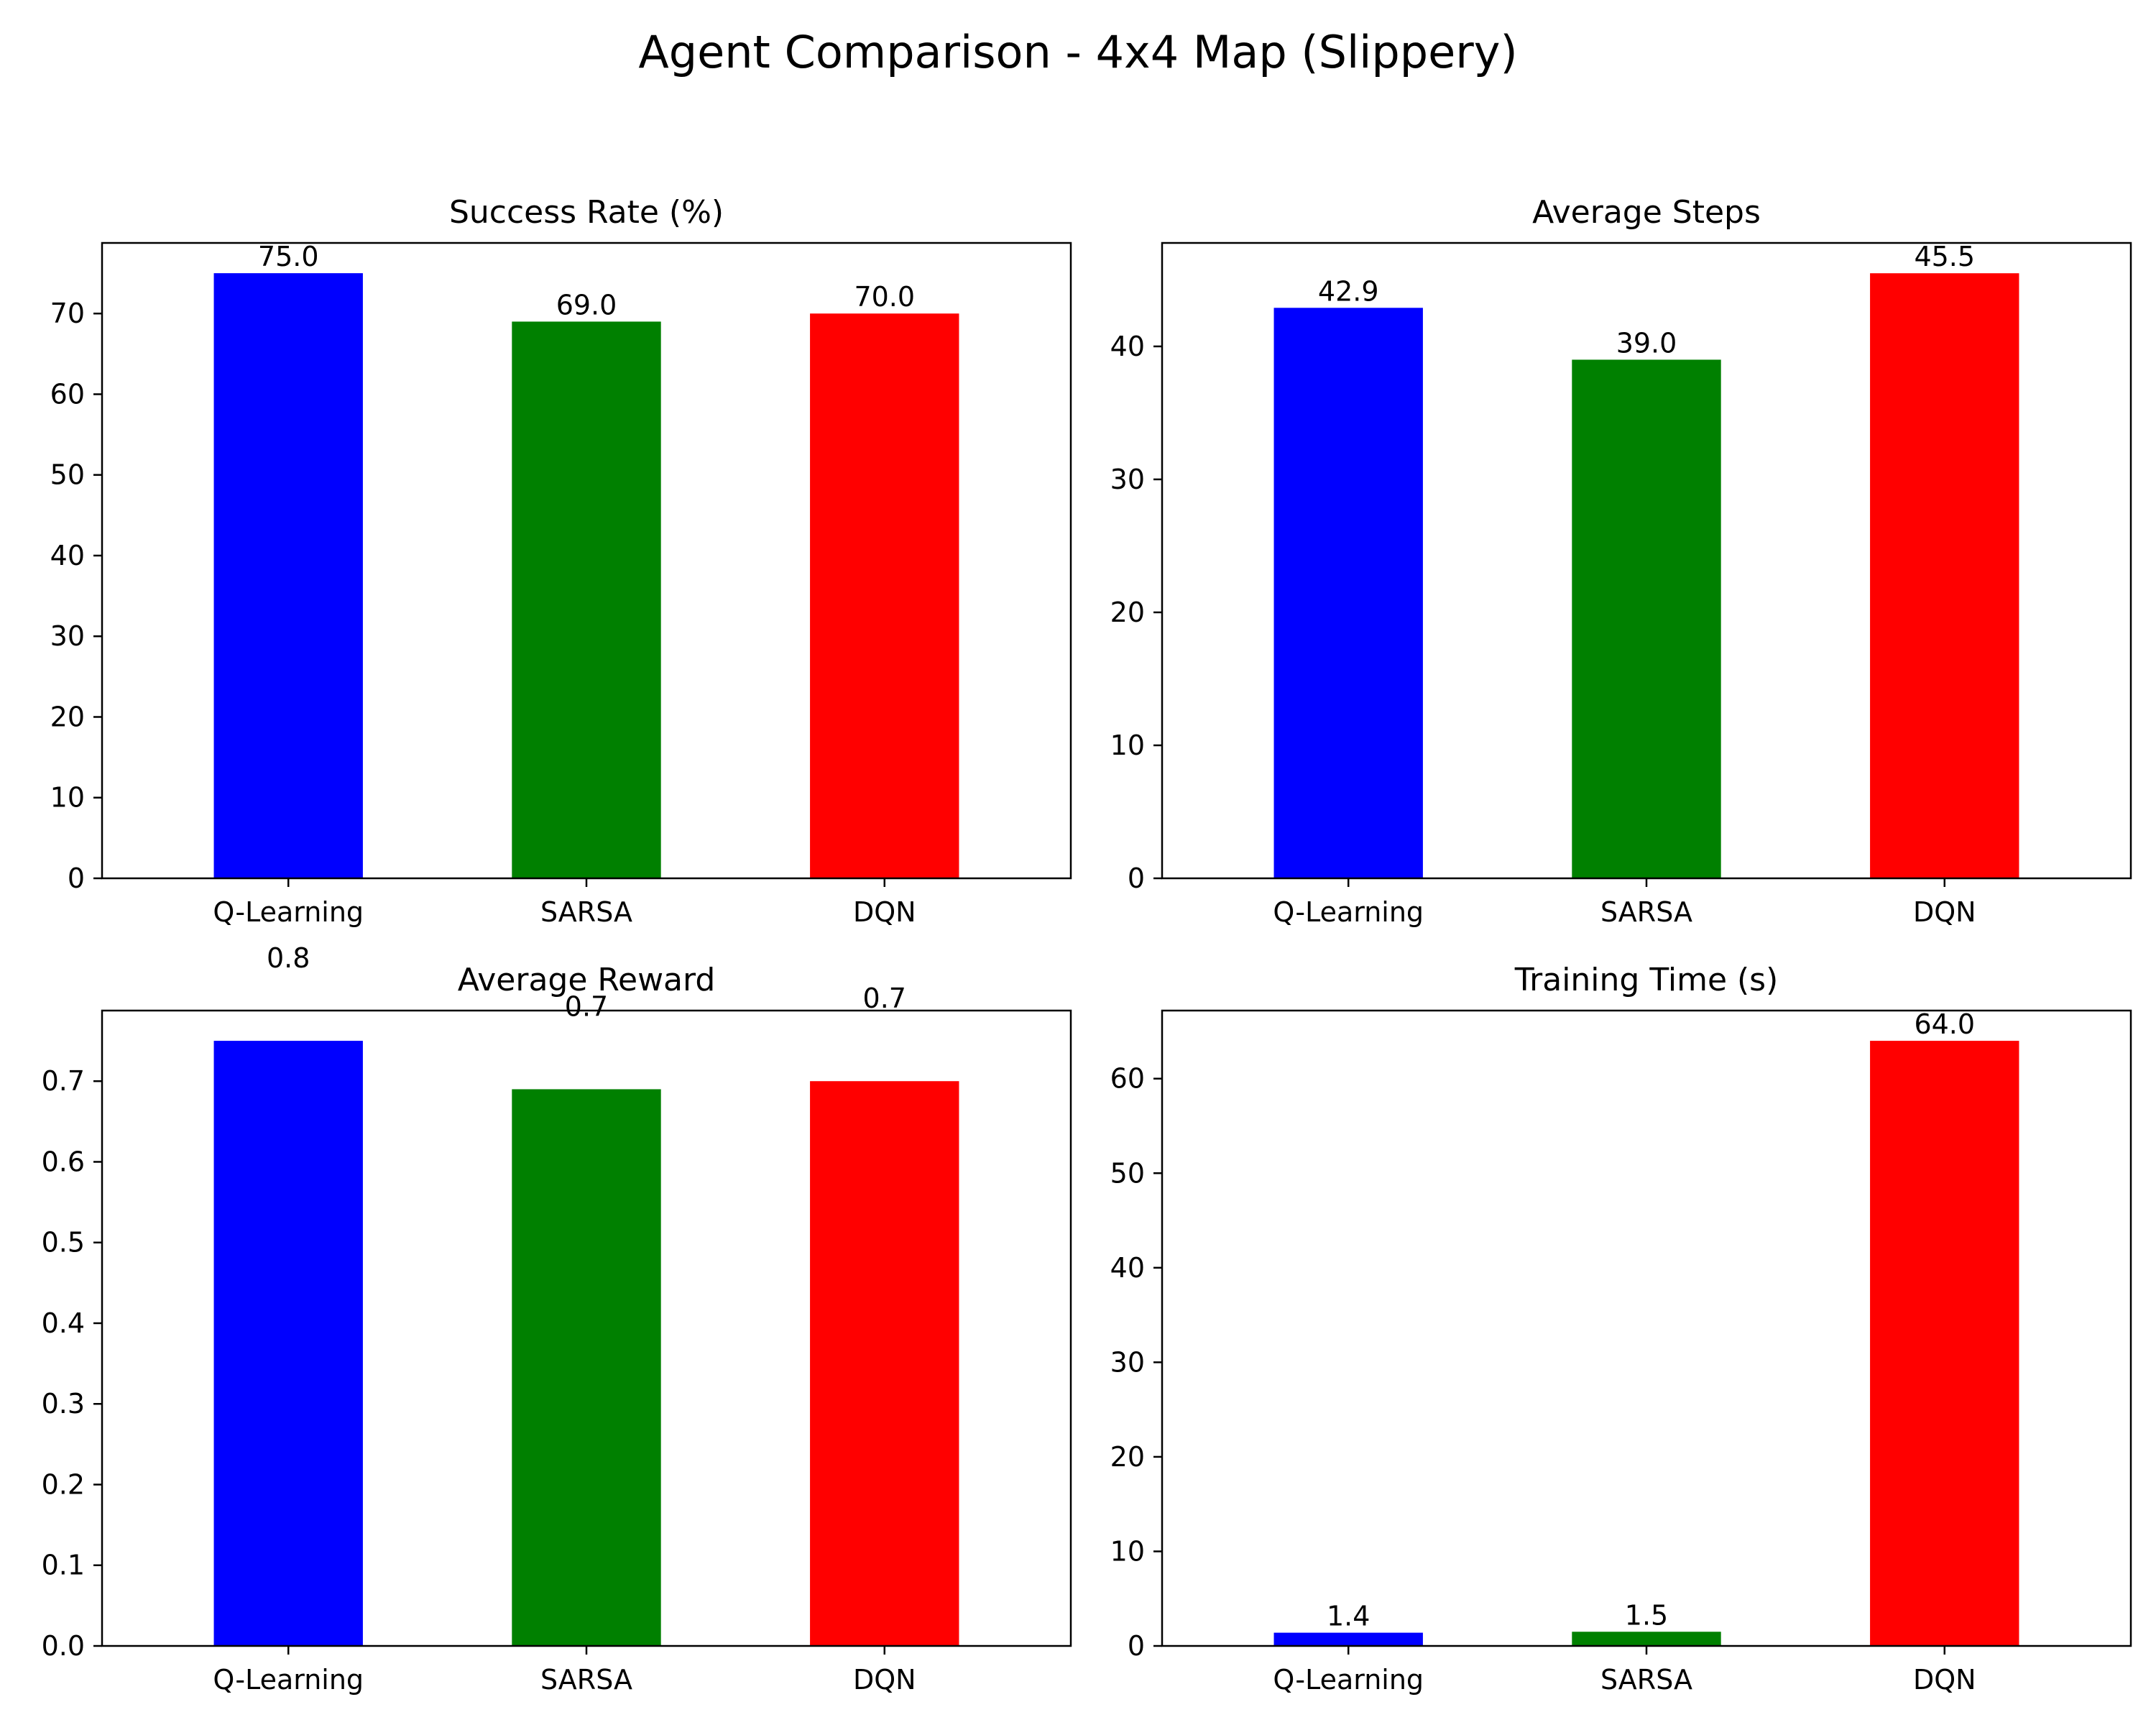  Describe the element at coordinates (64, 1565) in the screenshot. I see `average-reward-ytick-label: 0.1` at that location.